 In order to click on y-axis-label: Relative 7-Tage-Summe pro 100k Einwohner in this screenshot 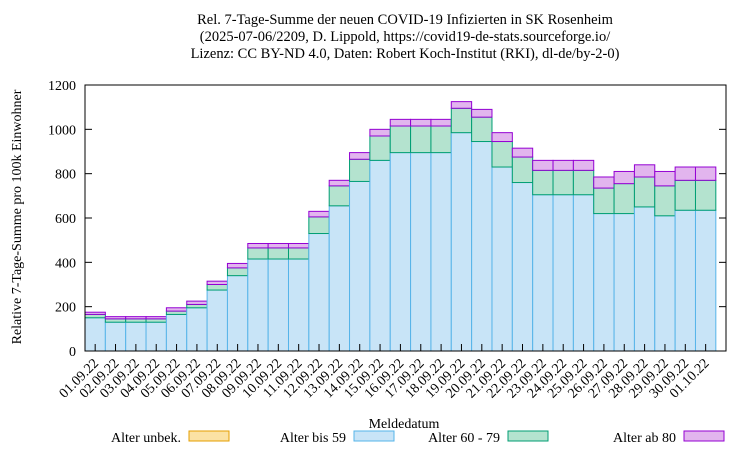, I will do `click(17, 216)`.